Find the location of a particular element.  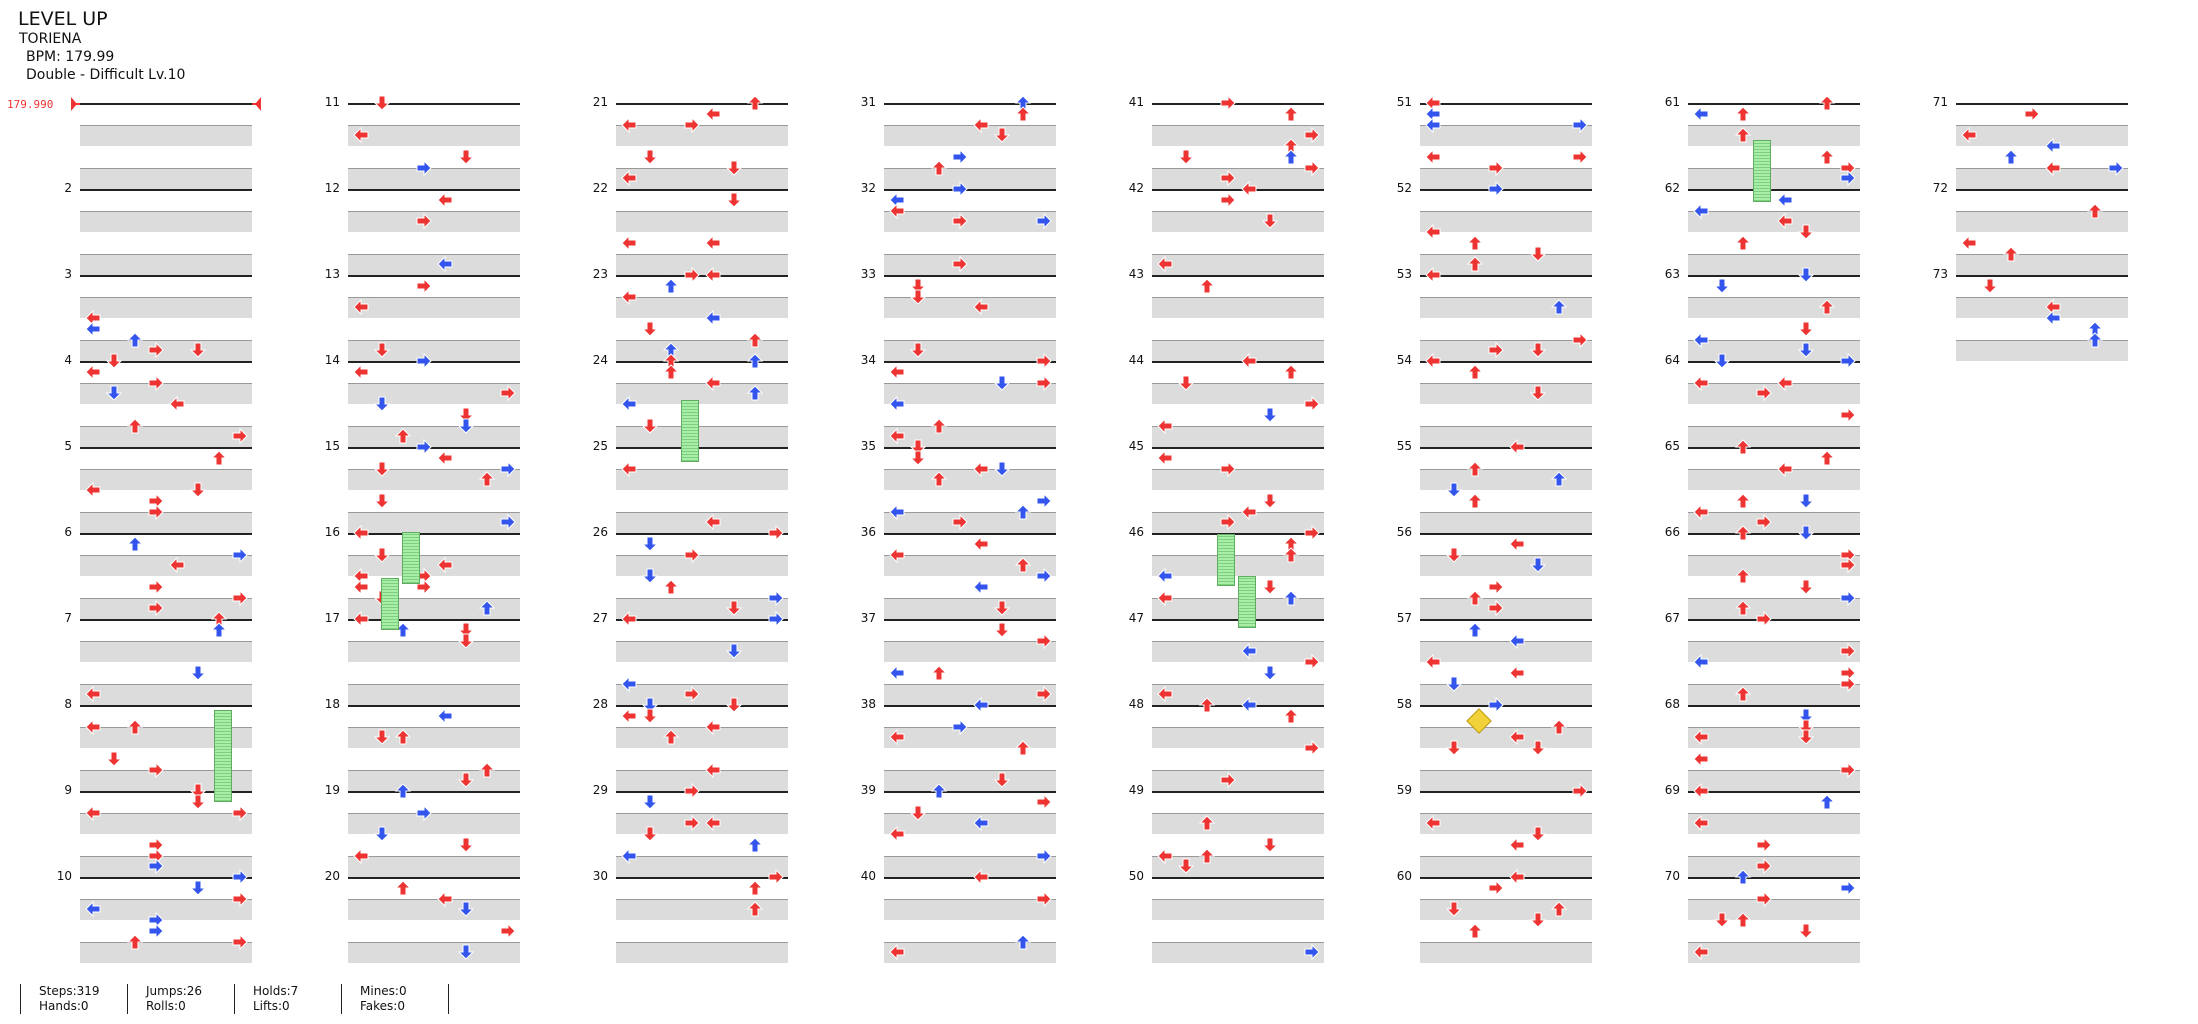

stat-hands: Hands:0 is located at coordinates (64, 1006).